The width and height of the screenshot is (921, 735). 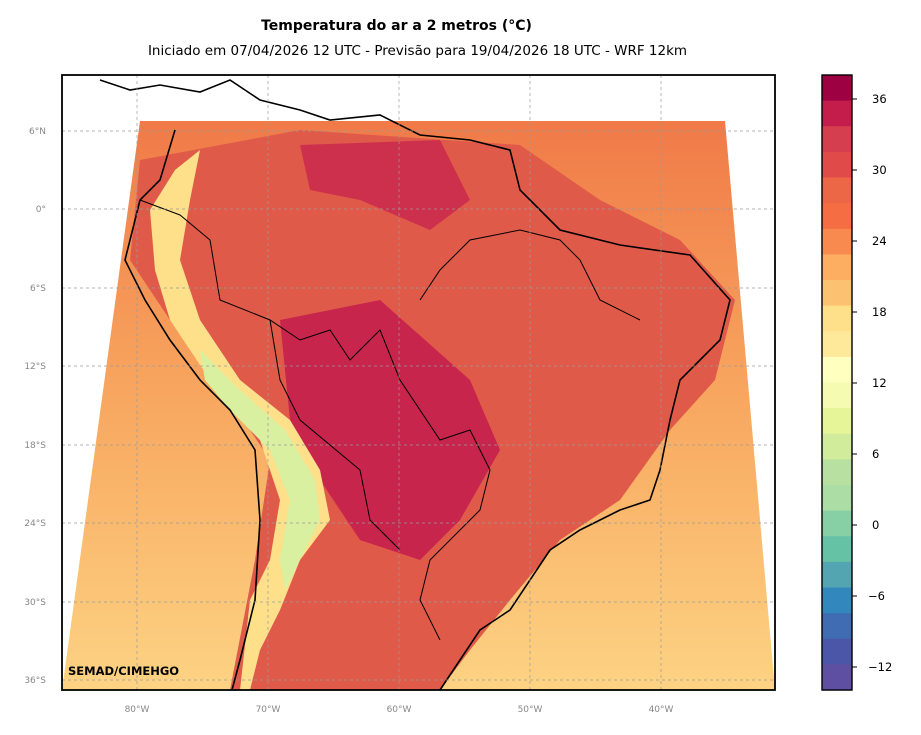 I want to click on lat-tick-label: 36°S, so click(x=35, y=681).